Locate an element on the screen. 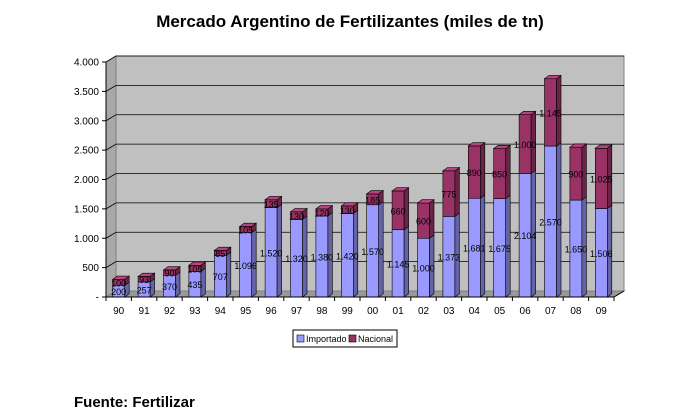 Image resolution: width=700 pixels, height=418 pixels. x-tick-label: 00 is located at coordinates (373, 311).